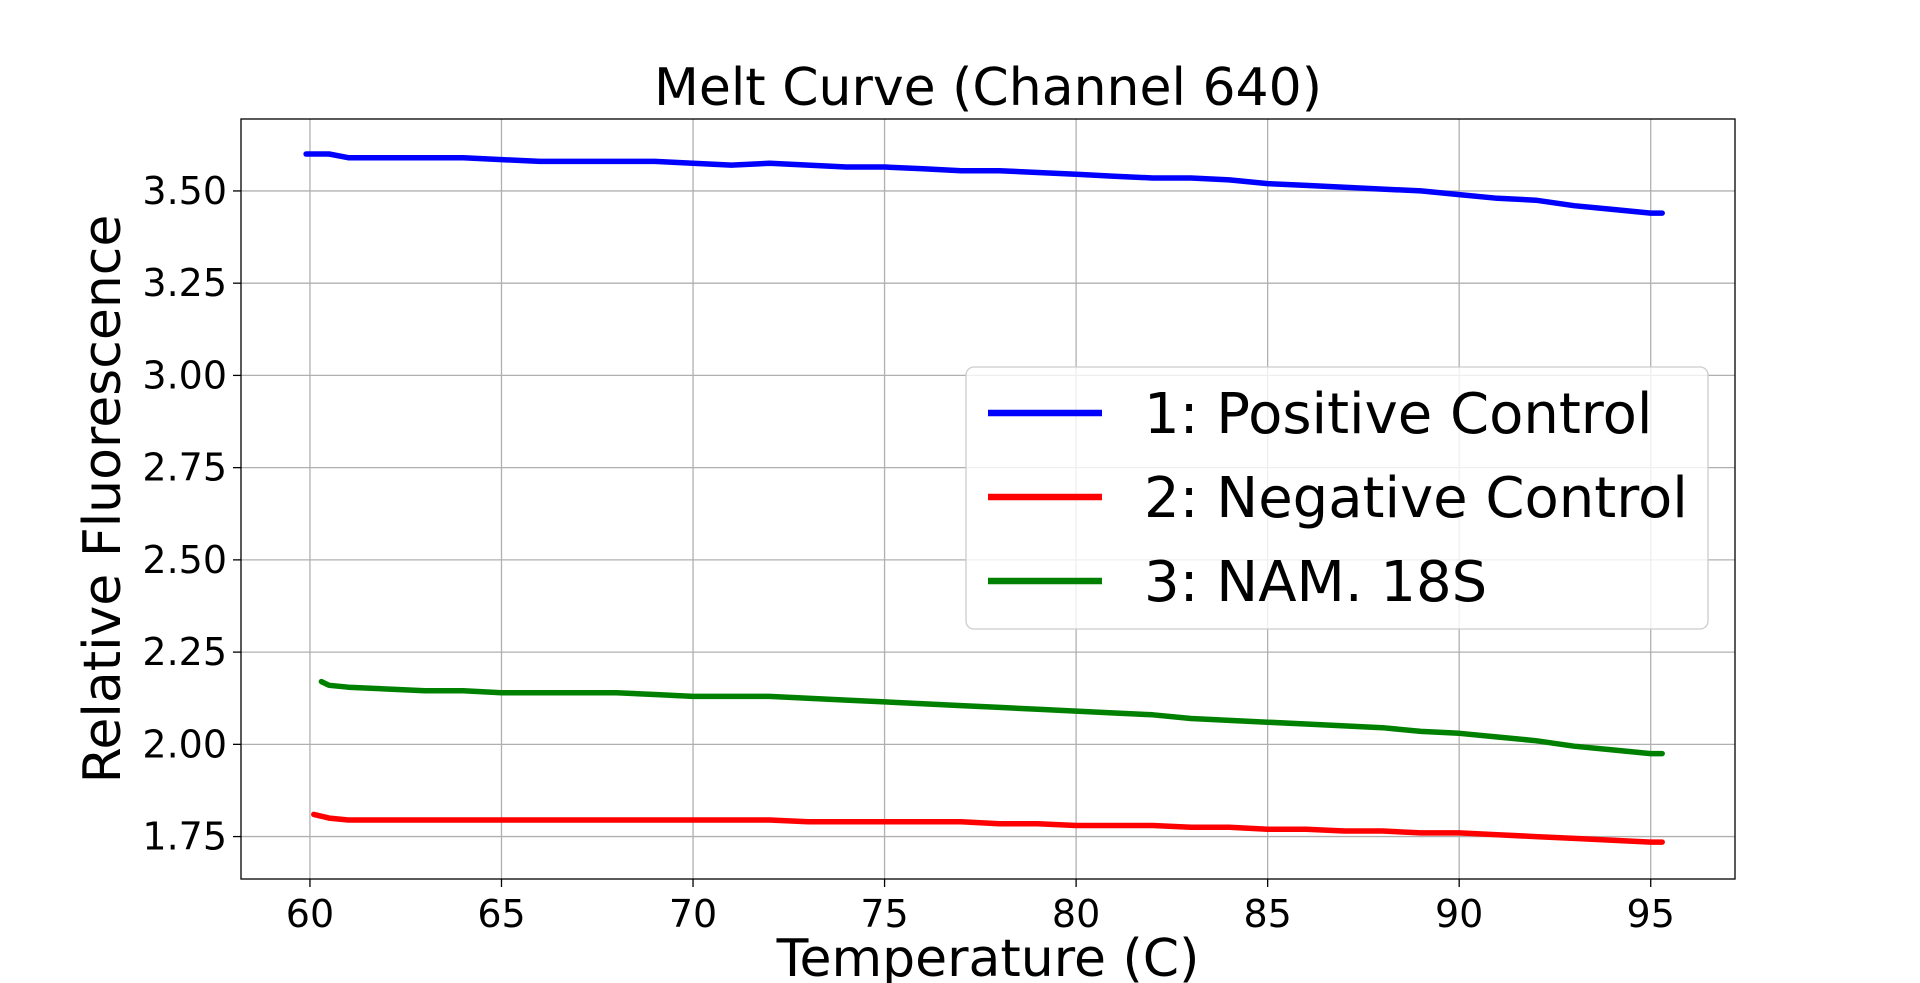 The width and height of the screenshot is (1920, 983). What do you see at coordinates (184, 468) in the screenshot?
I see `y-tick-label: 2.75` at bounding box center [184, 468].